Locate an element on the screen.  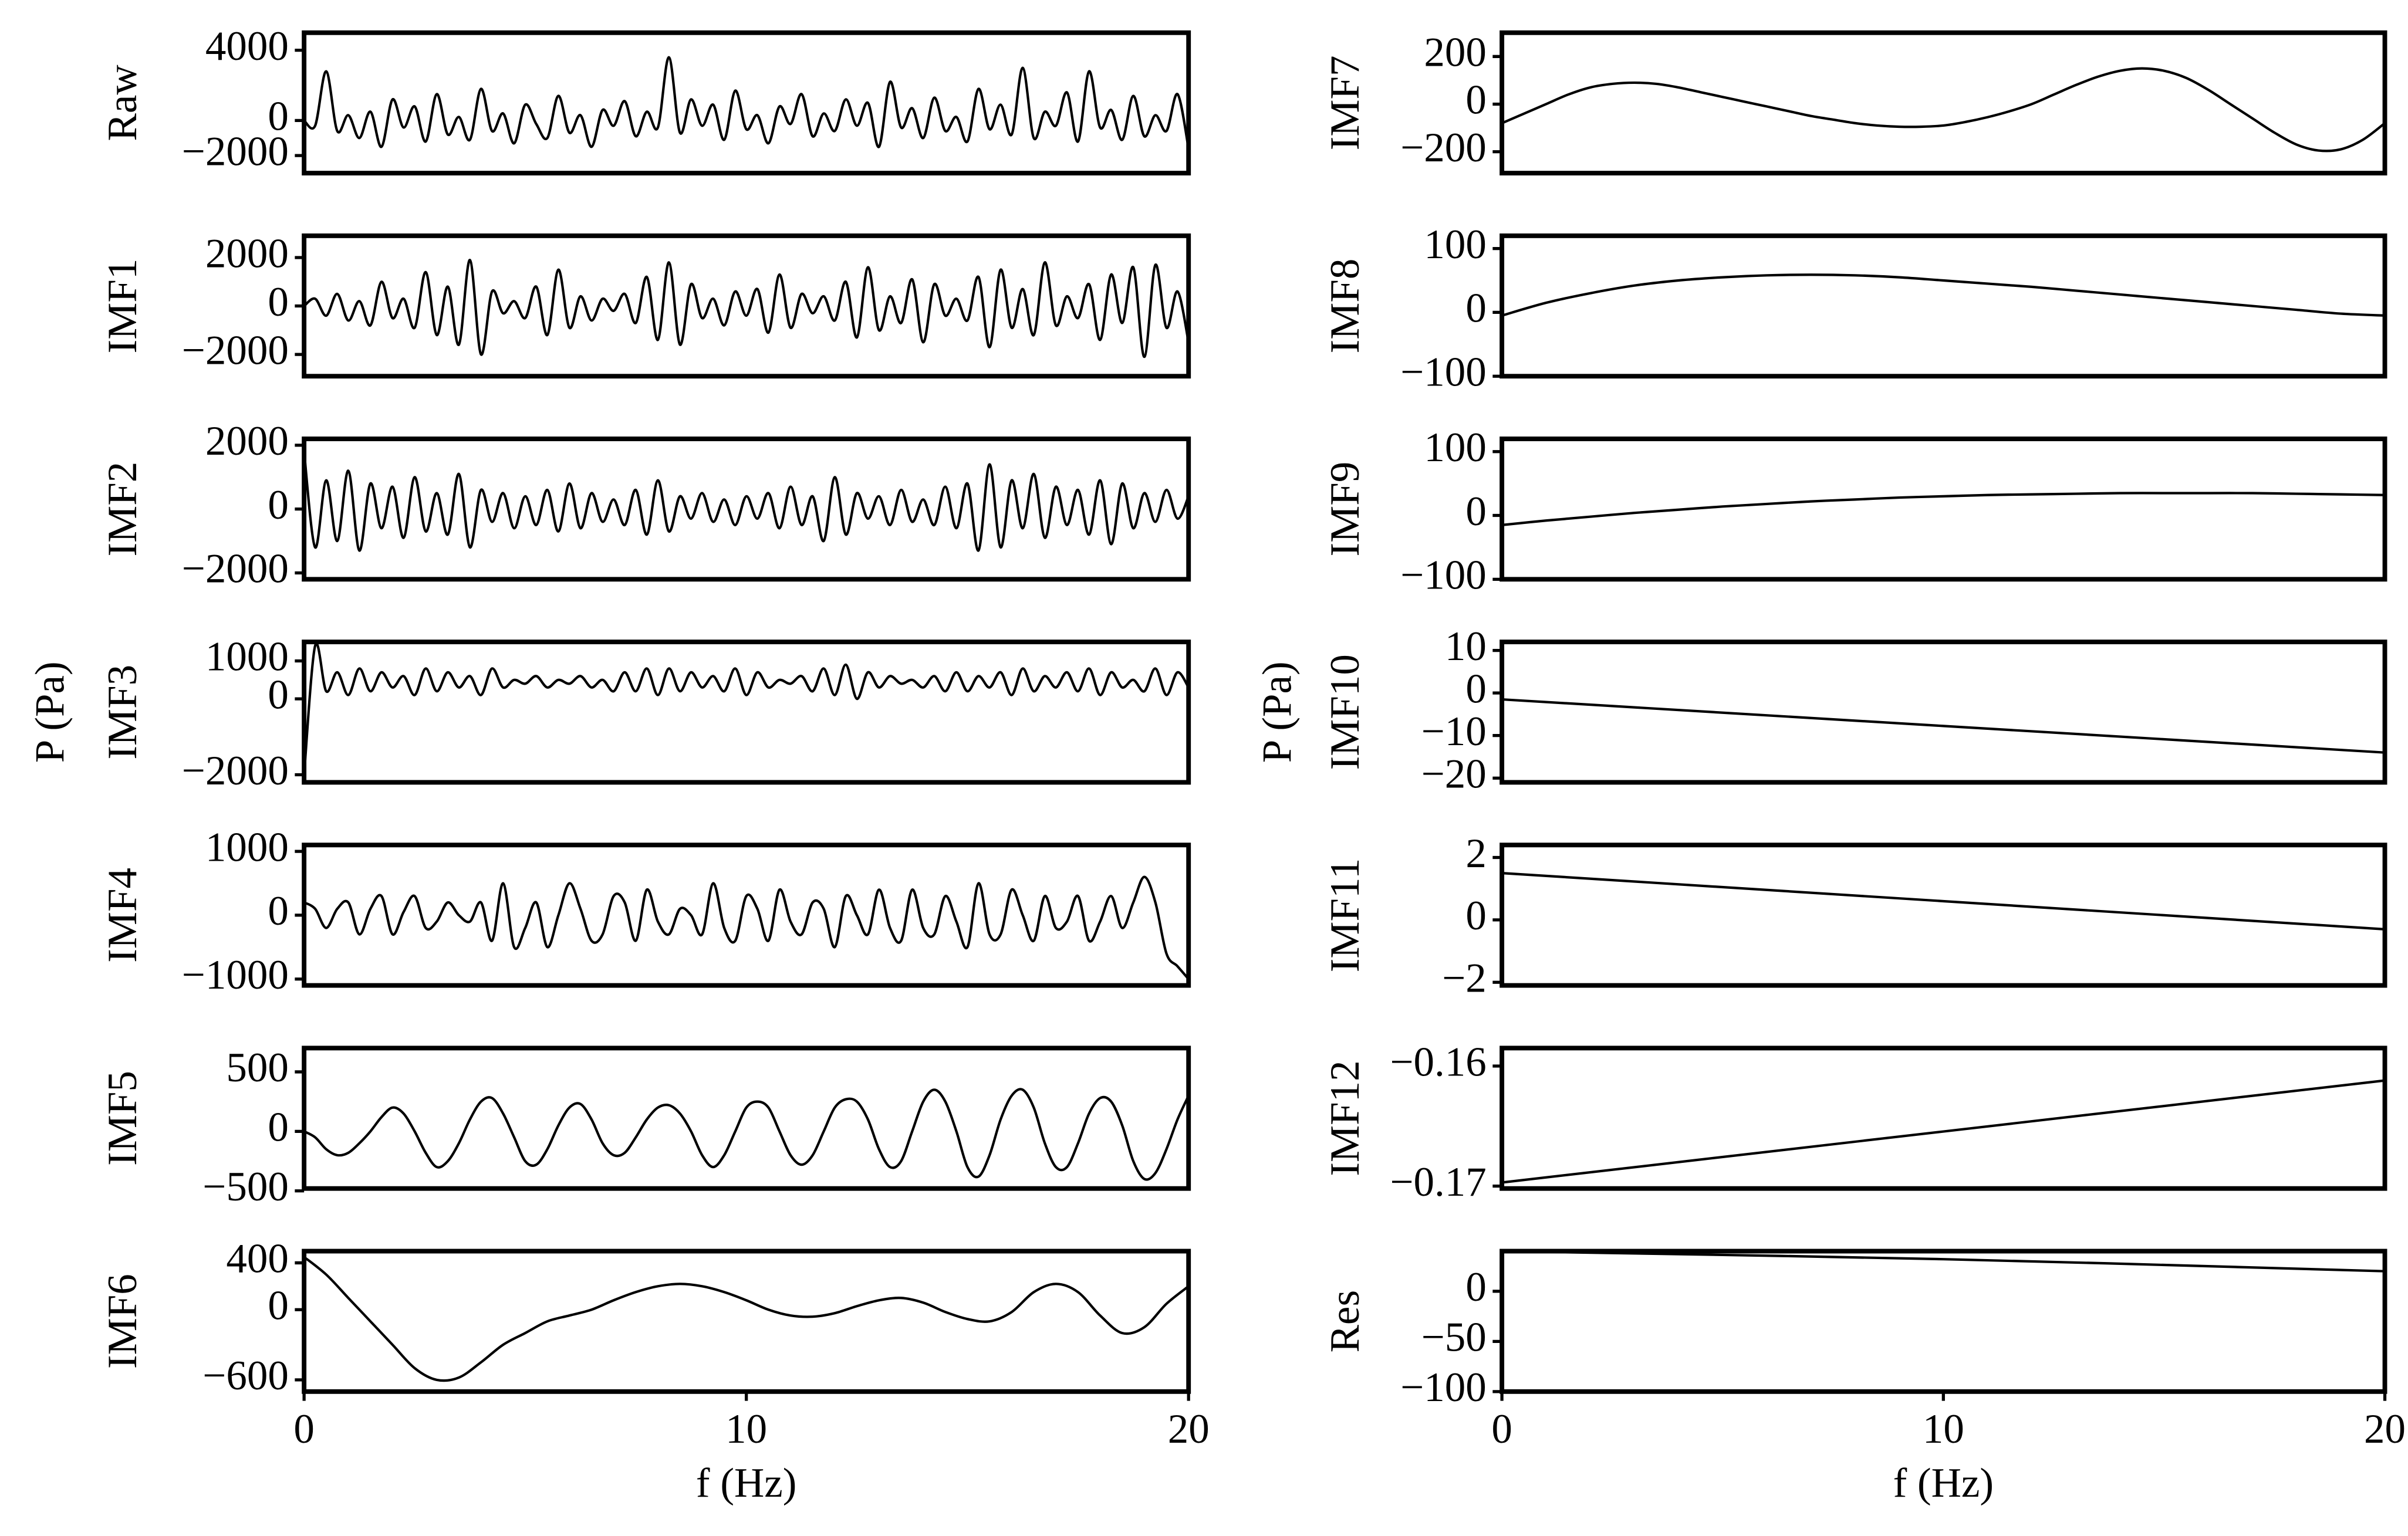
y-tick-label: −0.16 is located at coordinates (1439, 1062).